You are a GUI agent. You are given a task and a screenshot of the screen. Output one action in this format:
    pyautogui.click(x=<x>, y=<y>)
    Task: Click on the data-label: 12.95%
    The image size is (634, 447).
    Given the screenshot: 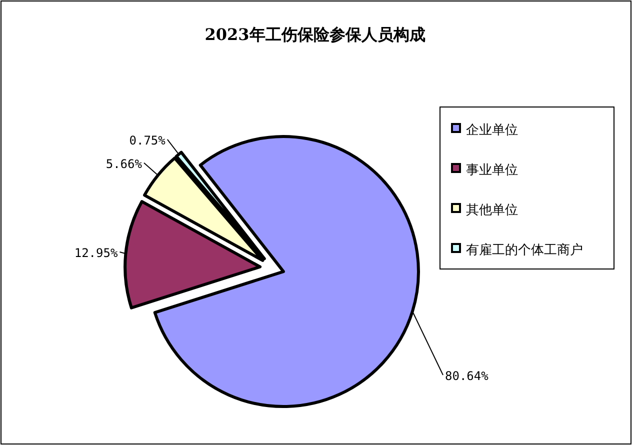 What is the action you would take?
    pyautogui.click(x=96, y=253)
    